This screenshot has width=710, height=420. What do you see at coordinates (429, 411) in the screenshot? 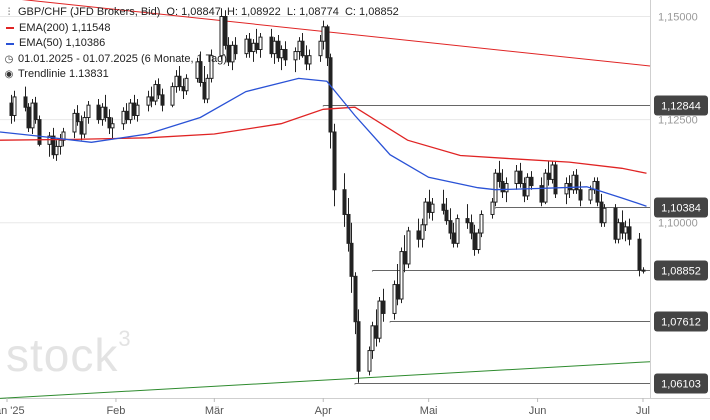
I see `x-tick-label: Mai` at bounding box center [429, 411].